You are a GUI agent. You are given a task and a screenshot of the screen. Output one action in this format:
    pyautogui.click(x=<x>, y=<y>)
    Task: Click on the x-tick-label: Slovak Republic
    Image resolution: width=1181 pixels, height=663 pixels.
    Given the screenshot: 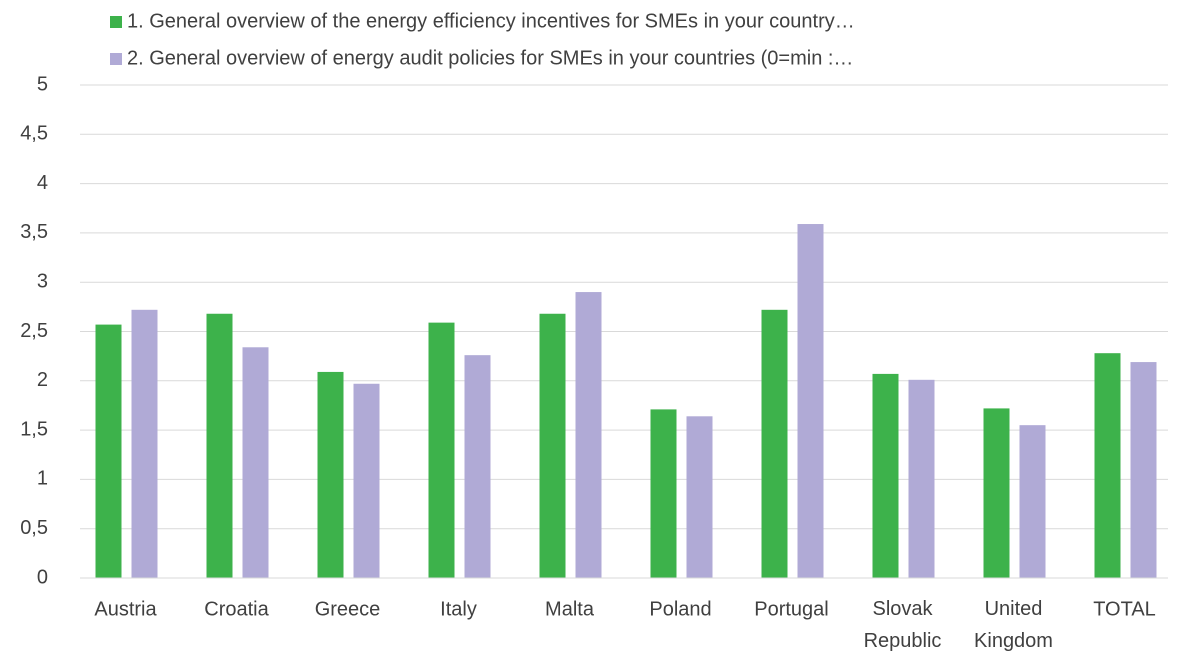 What is the action you would take?
    pyautogui.click(x=903, y=625)
    